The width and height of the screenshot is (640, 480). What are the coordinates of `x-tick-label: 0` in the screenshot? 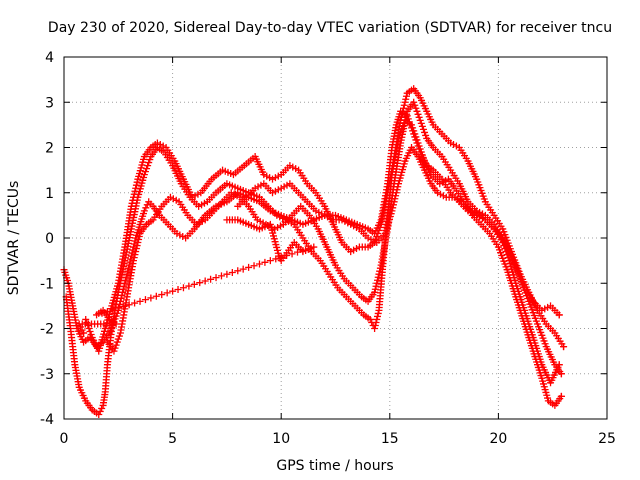 It's located at (64, 439).